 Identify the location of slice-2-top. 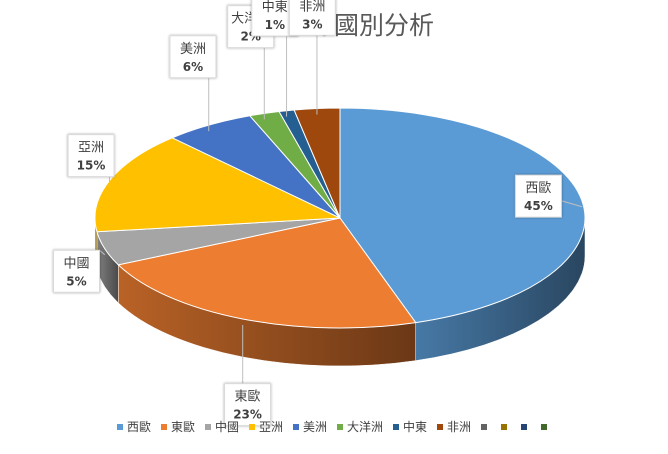
(267, 273).